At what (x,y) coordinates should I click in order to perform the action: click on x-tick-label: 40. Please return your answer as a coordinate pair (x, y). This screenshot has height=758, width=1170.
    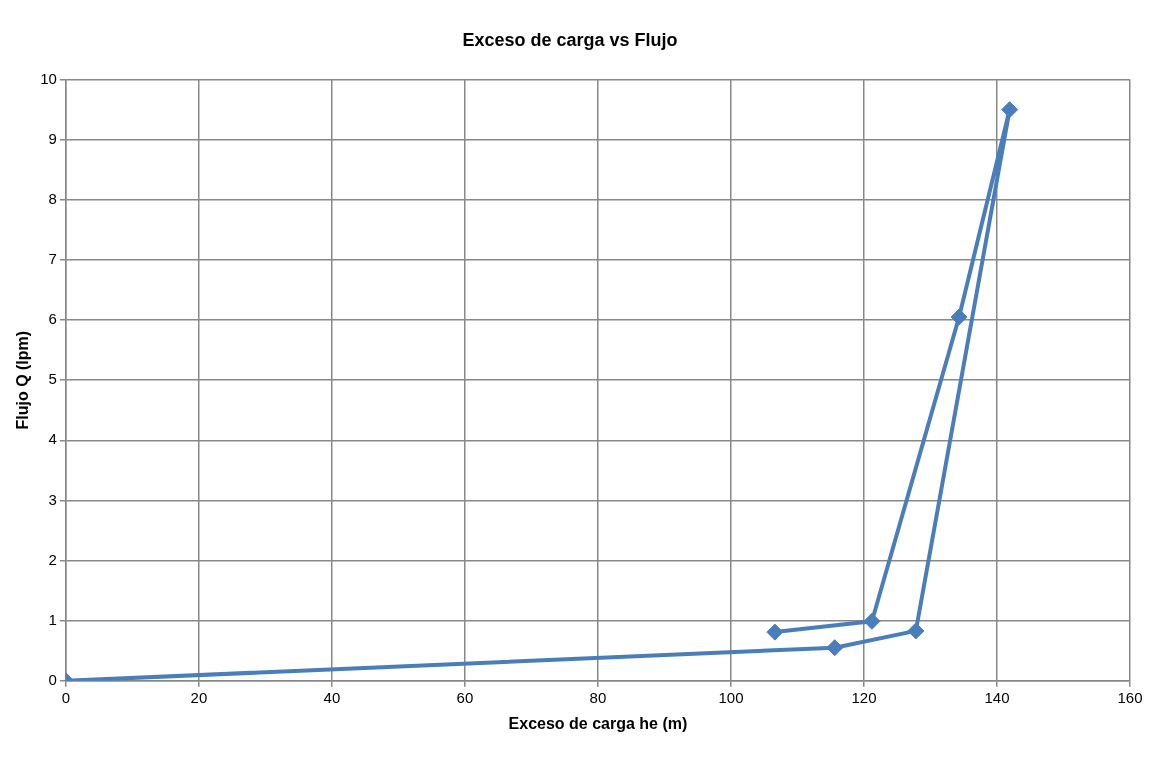
    Looking at the image, I should click on (332, 697).